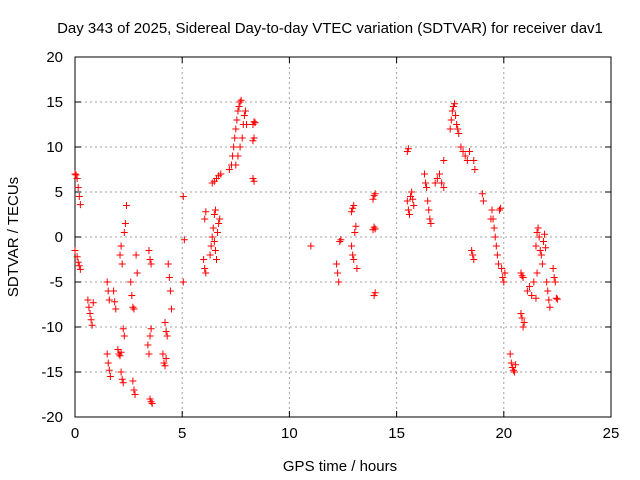 The width and height of the screenshot is (640, 480). I want to click on x-tick-label: 0, so click(75, 433).